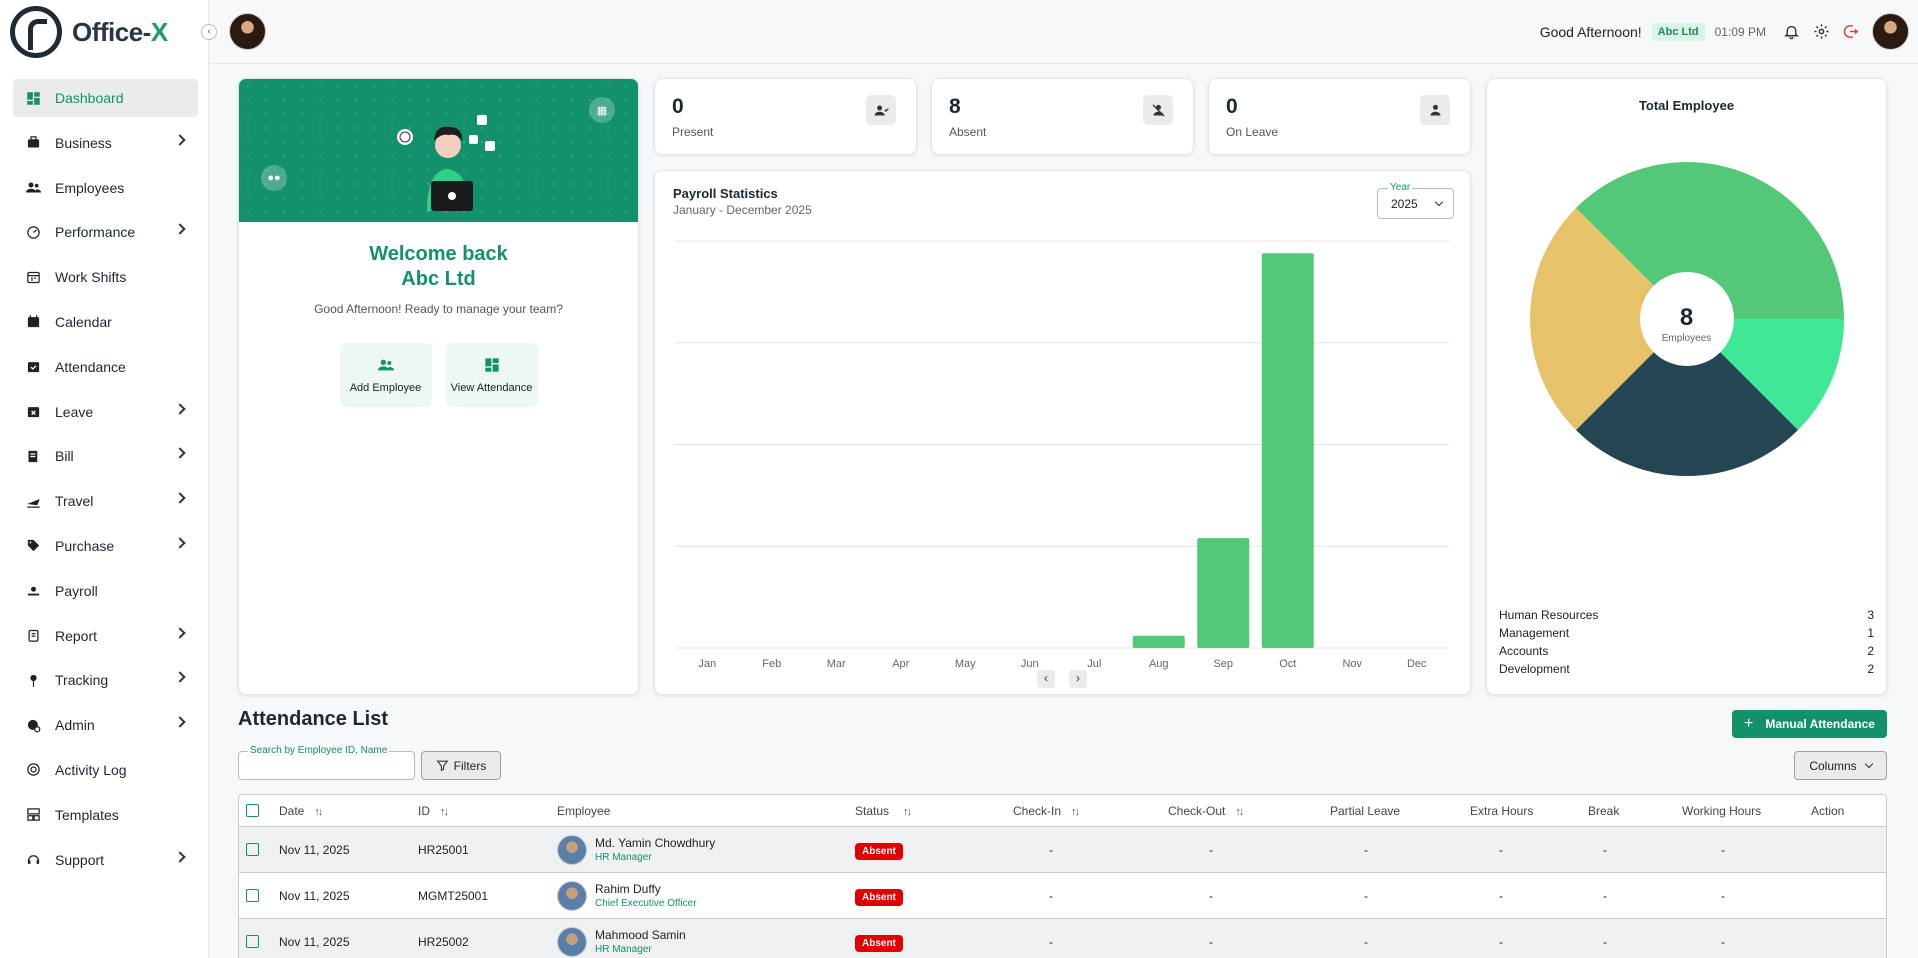 The image size is (1918, 958). I want to click on performance-icon, so click(33, 232).